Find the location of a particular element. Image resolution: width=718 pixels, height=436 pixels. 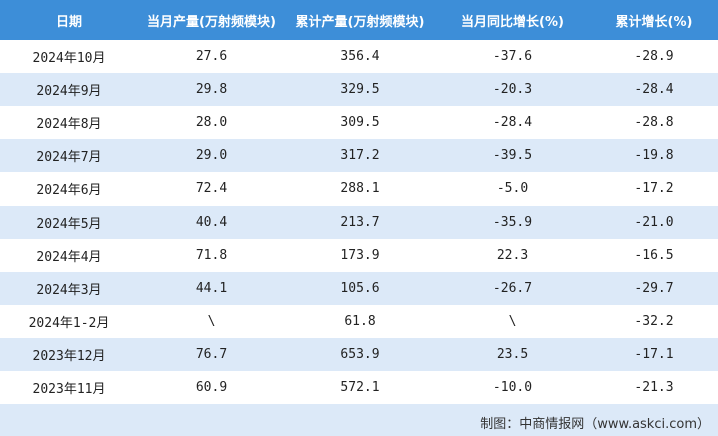

table-cell: 2024年4月 is located at coordinates (69, 257).